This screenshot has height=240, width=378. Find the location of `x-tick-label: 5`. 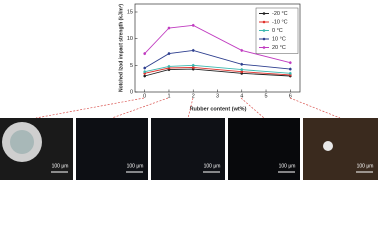

x-tick-label: 5 is located at coordinates (265, 96).